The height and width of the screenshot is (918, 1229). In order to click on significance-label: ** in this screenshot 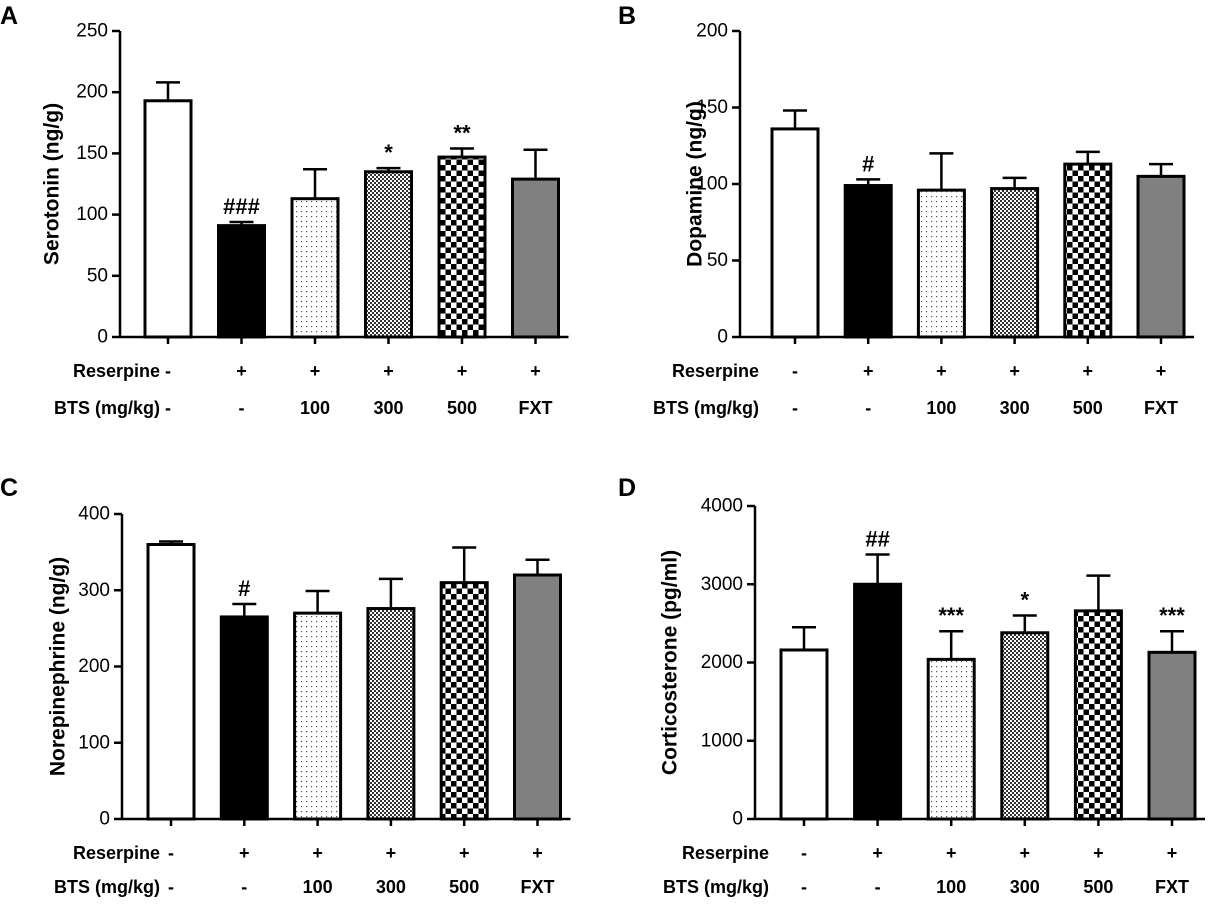, I will do `click(462, 133)`.